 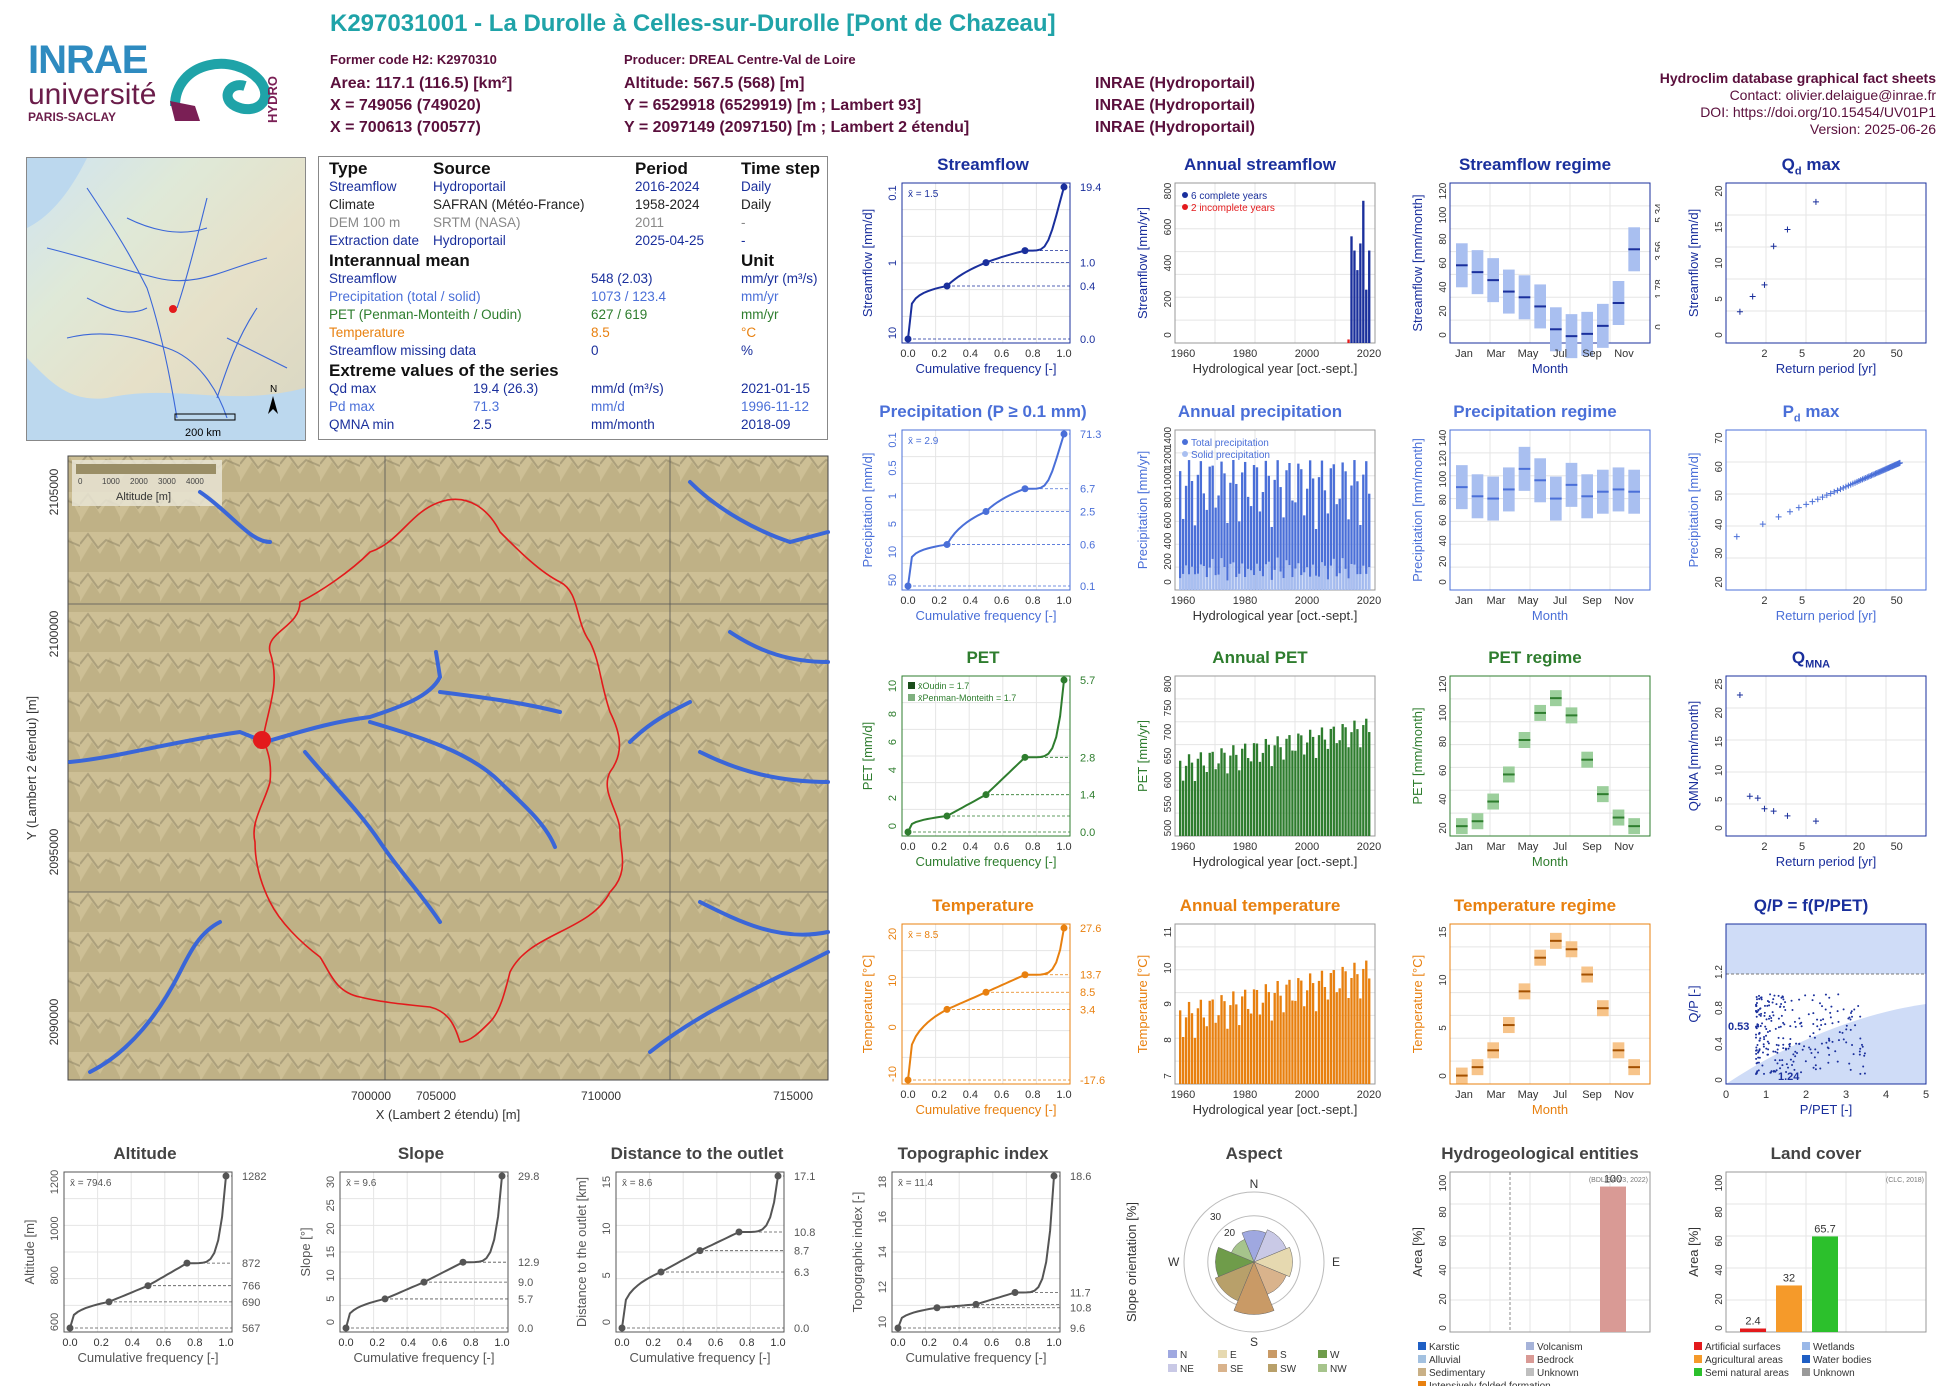 What do you see at coordinates (92, 94) in the screenshot?
I see `universite-wordmark: université` at bounding box center [92, 94].